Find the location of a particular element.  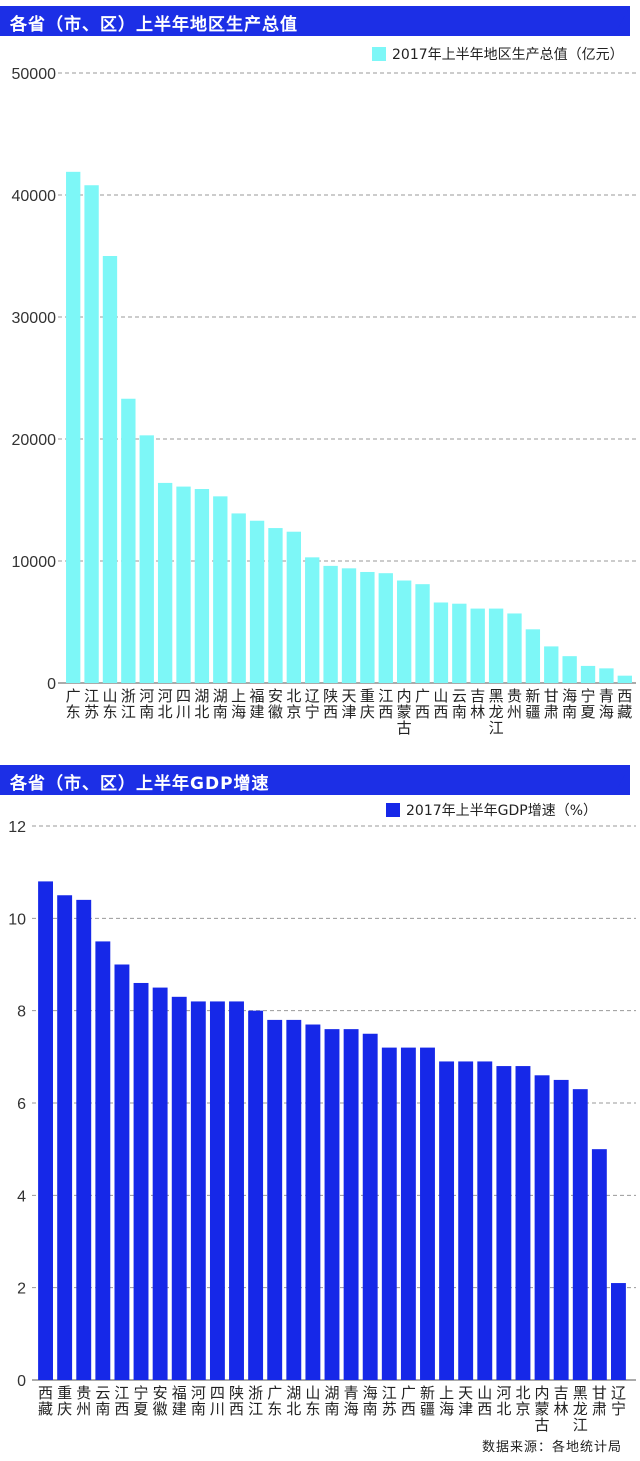

legend-label: 2017年上半年GDP增速（%） is located at coordinates (501, 811).